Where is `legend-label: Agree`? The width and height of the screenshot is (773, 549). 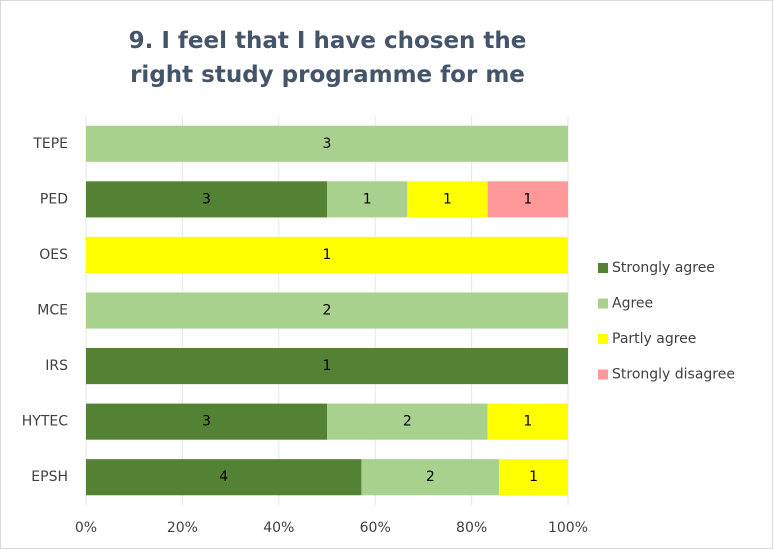
legend-label: Agree is located at coordinates (632, 304).